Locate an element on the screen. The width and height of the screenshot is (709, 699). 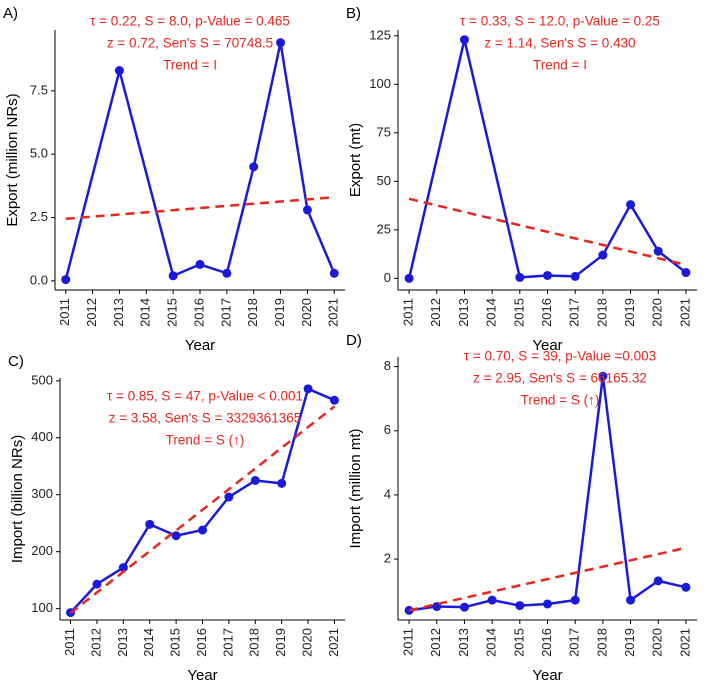
y-tick-label: 300 is located at coordinates (42, 493).